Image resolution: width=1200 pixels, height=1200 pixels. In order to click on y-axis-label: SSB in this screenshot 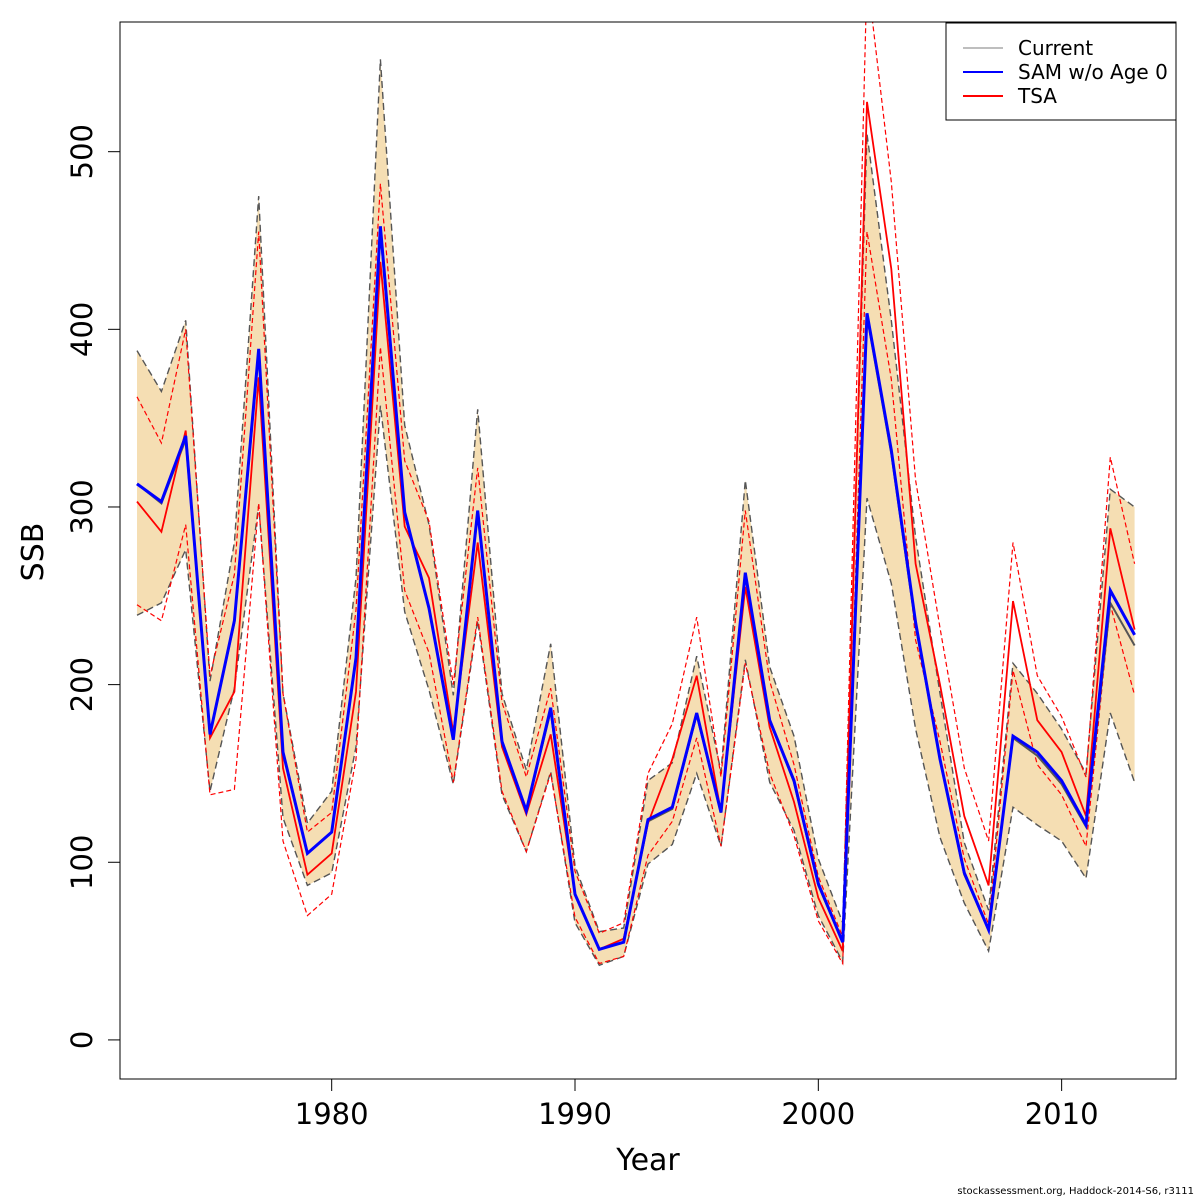, I will do `click(33, 552)`.